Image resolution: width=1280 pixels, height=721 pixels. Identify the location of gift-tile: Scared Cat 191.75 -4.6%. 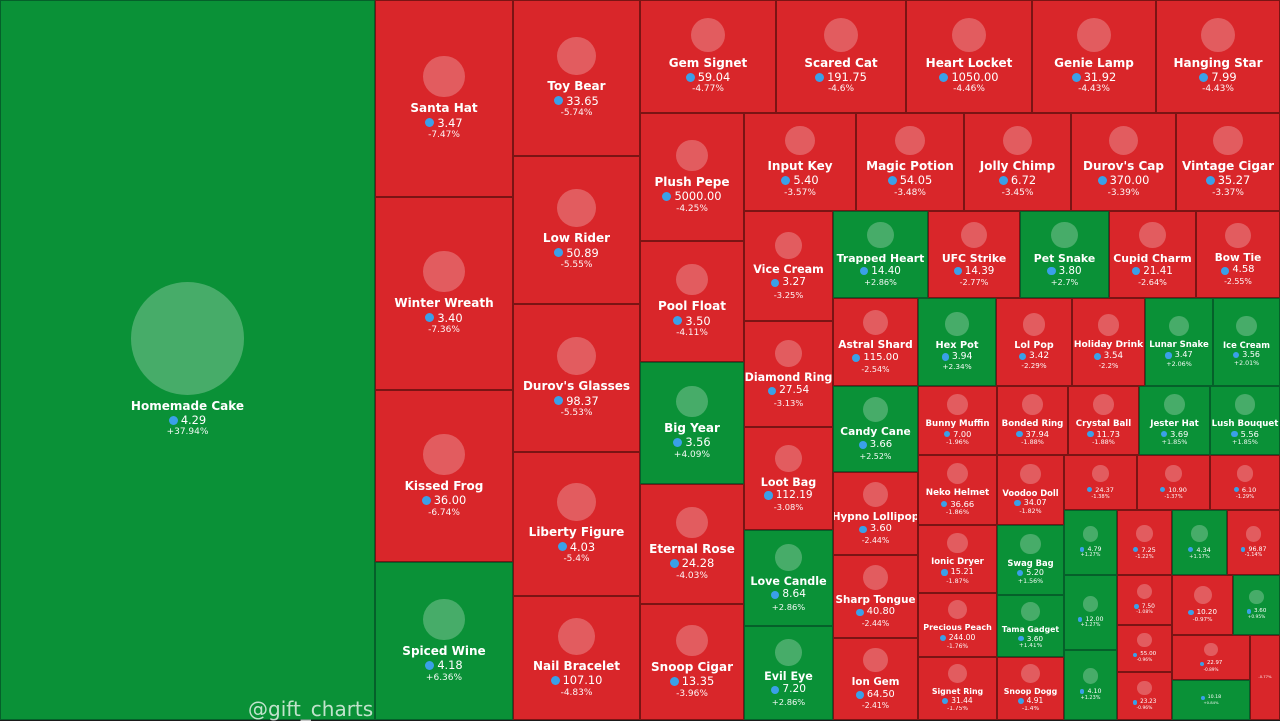
(841, 56).